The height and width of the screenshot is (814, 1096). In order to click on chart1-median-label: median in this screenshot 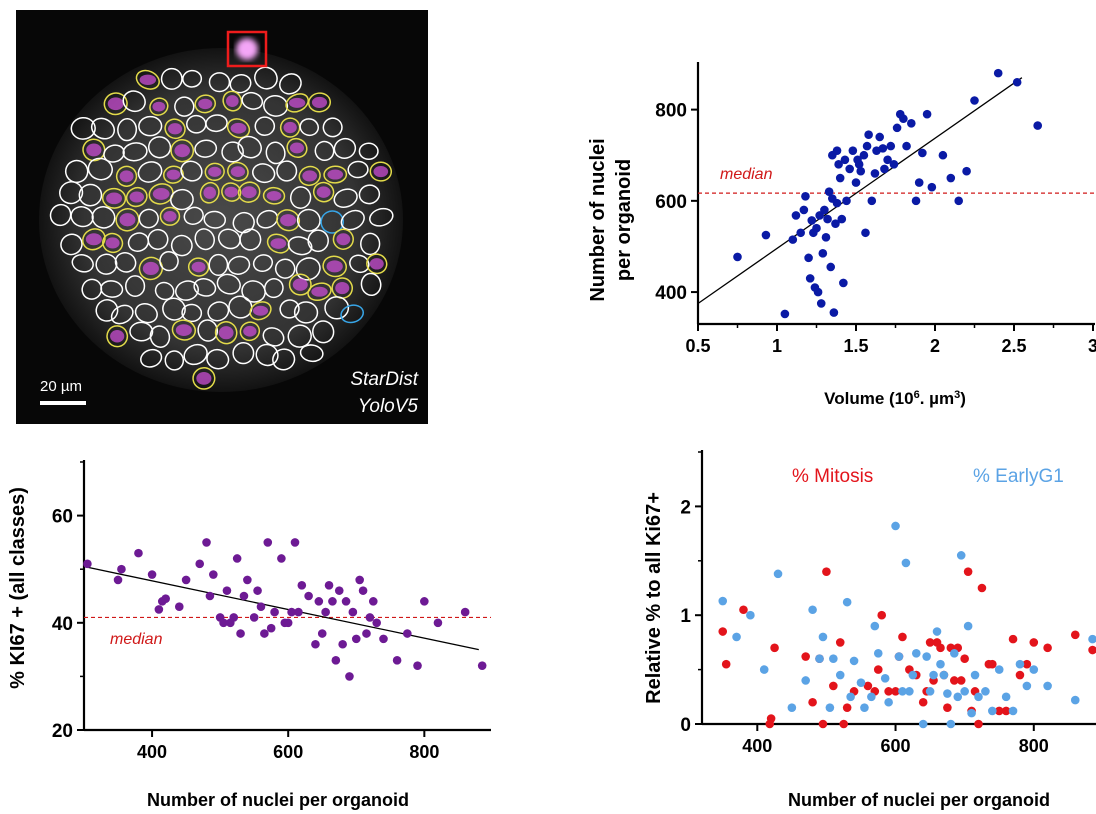, I will do `click(746, 174)`.